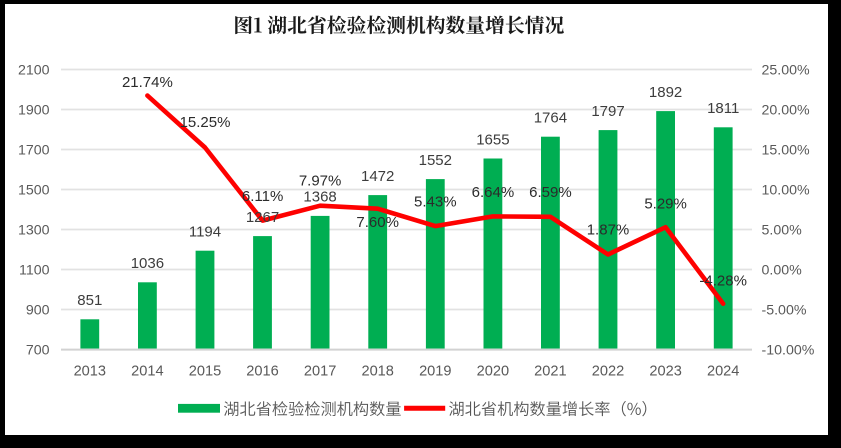  I want to click on svg-text: 15.25%, so click(205, 122).